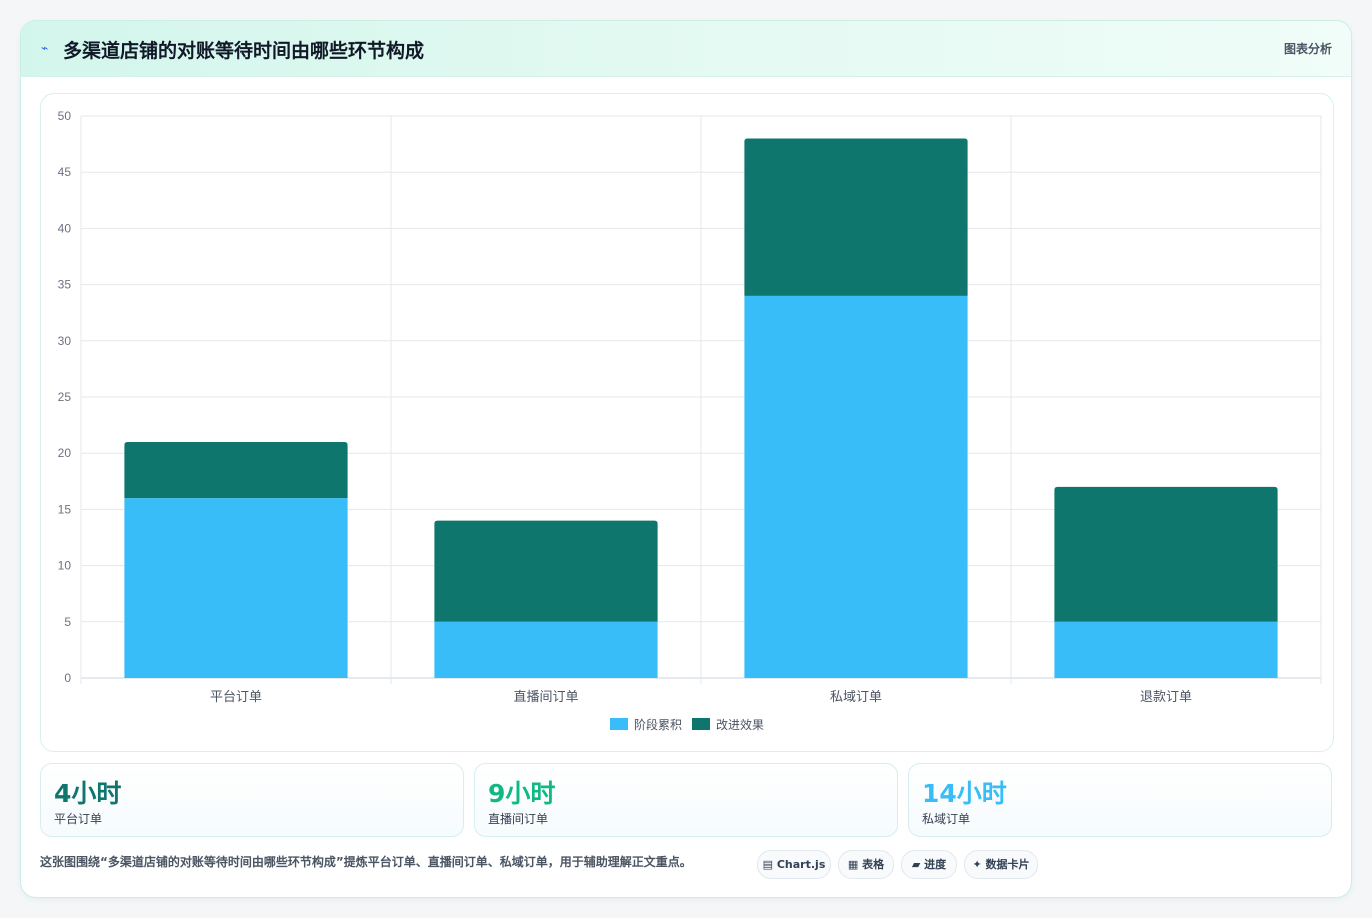  What do you see at coordinates (78, 819) in the screenshot?
I see `stat-label: 平台订单` at bounding box center [78, 819].